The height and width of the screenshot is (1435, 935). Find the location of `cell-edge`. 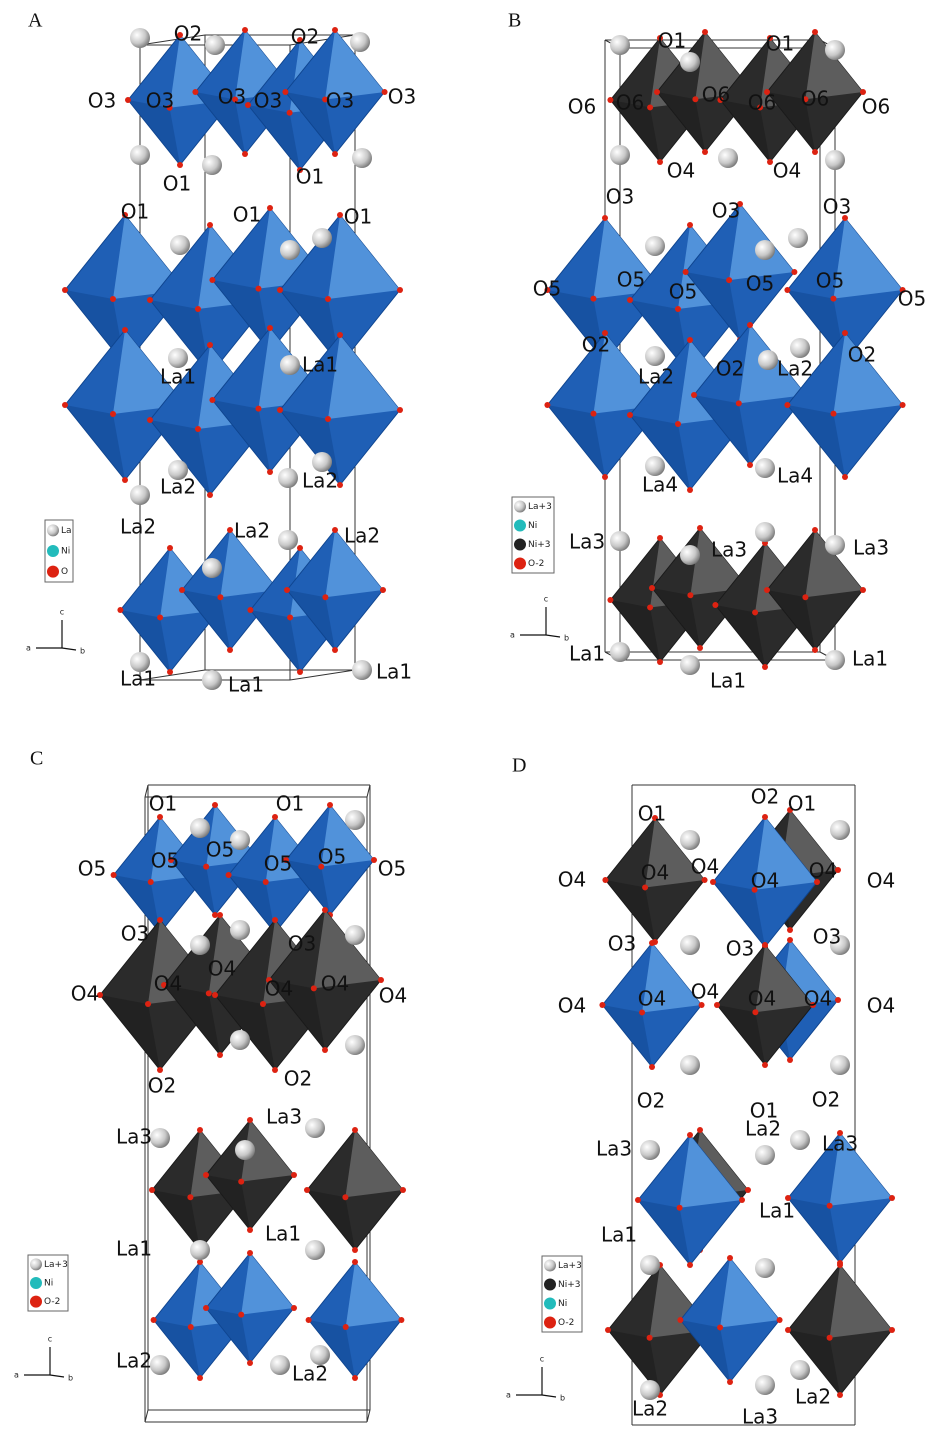

cell-edge is located at coordinates (368, 1416).